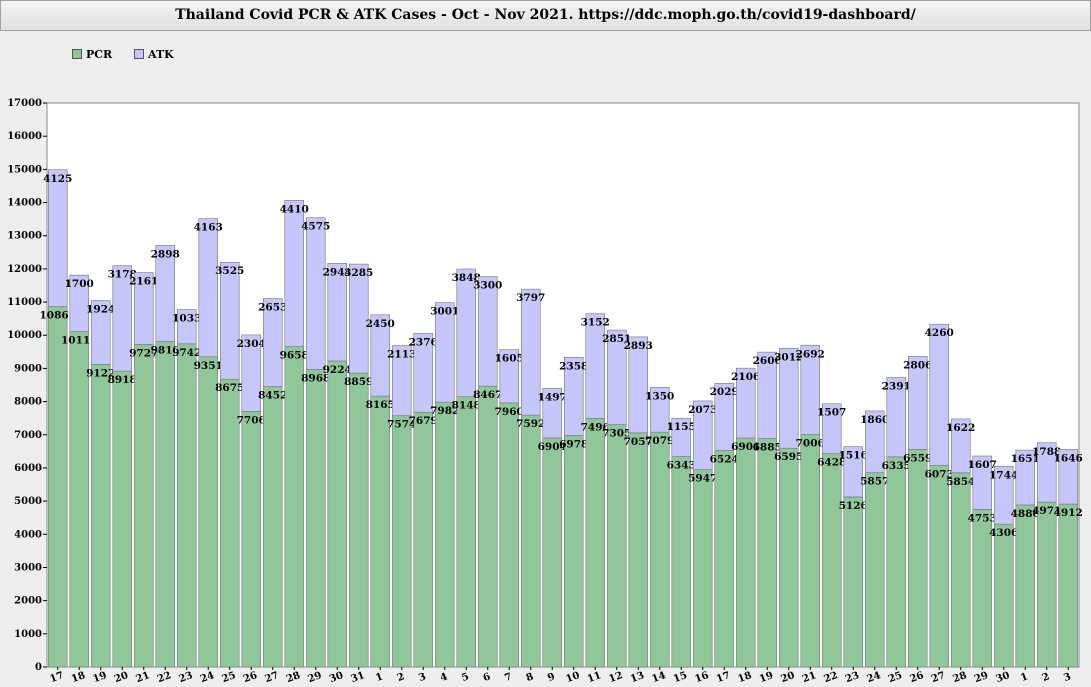 This screenshot has width=1091, height=687. What do you see at coordinates (616, 339) in the screenshot?
I see `data-label-atk: 2851` at bounding box center [616, 339].